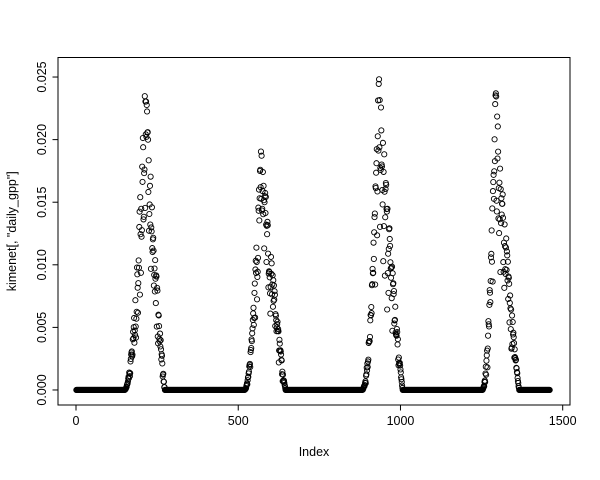 The image size is (600, 480). Describe the element at coordinates (42, 76) in the screenshot. I see `y-tick-label: 0.025` at that location.